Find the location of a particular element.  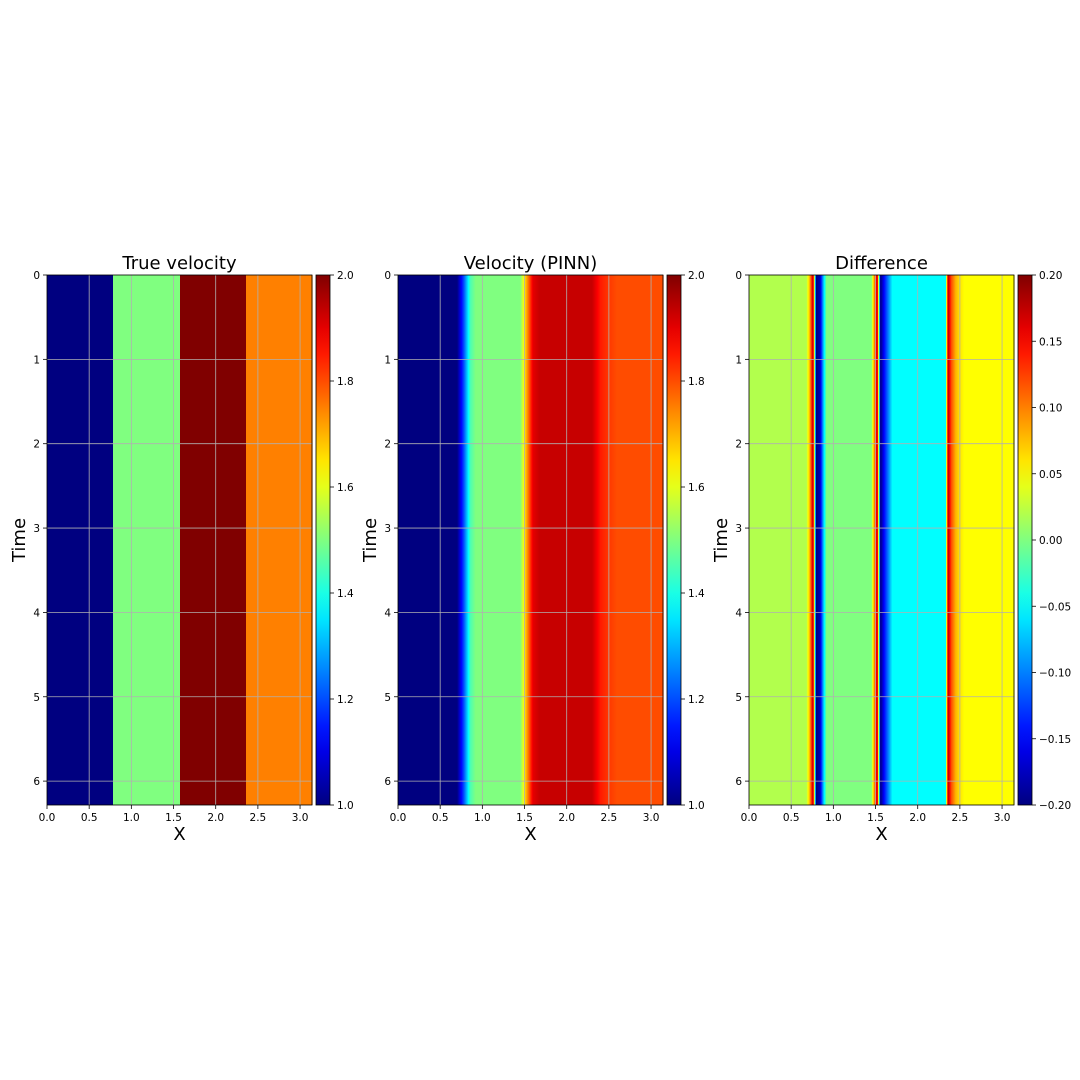

colorbar-gradient is located at coordinates (323, 540).